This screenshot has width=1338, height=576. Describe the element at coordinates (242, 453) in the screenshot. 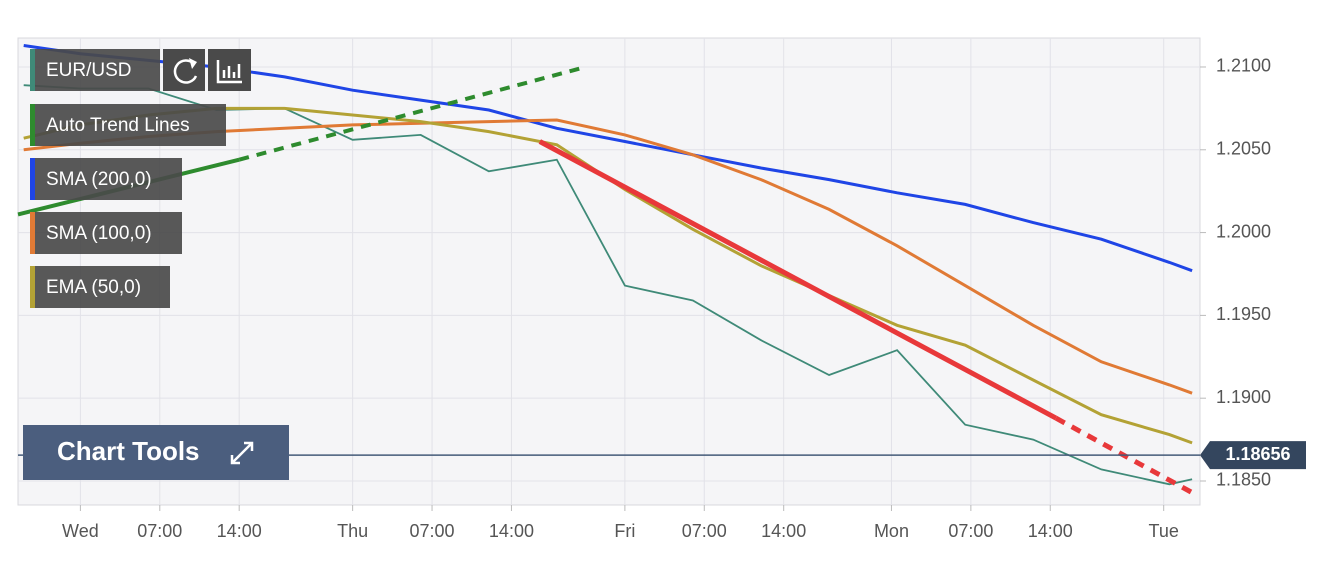

I see `expand-icon` at that location.